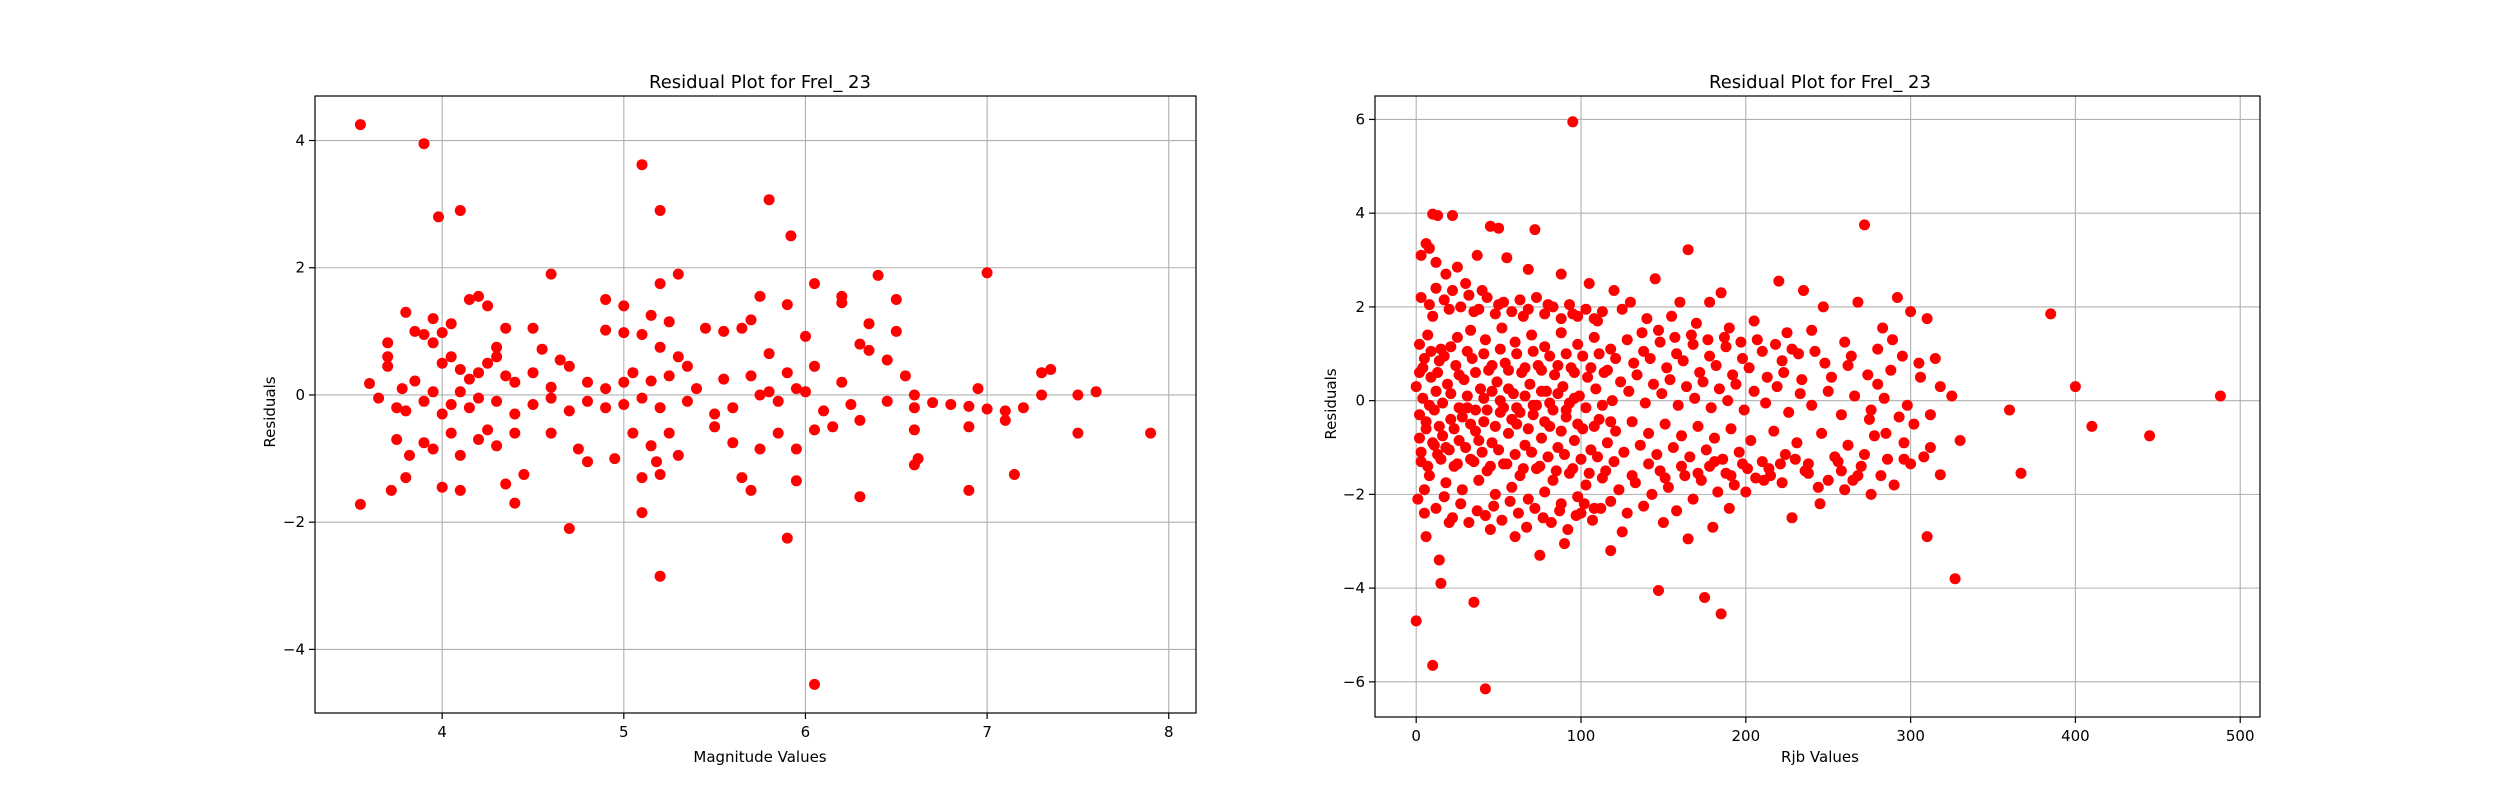 Image resolution: width=2500 pixels, height=800 pixels. What do you see at coordinates (1354, 682) in the screenshot?
I see `y-tick-label: −6` at bounding box center [1354, 682].